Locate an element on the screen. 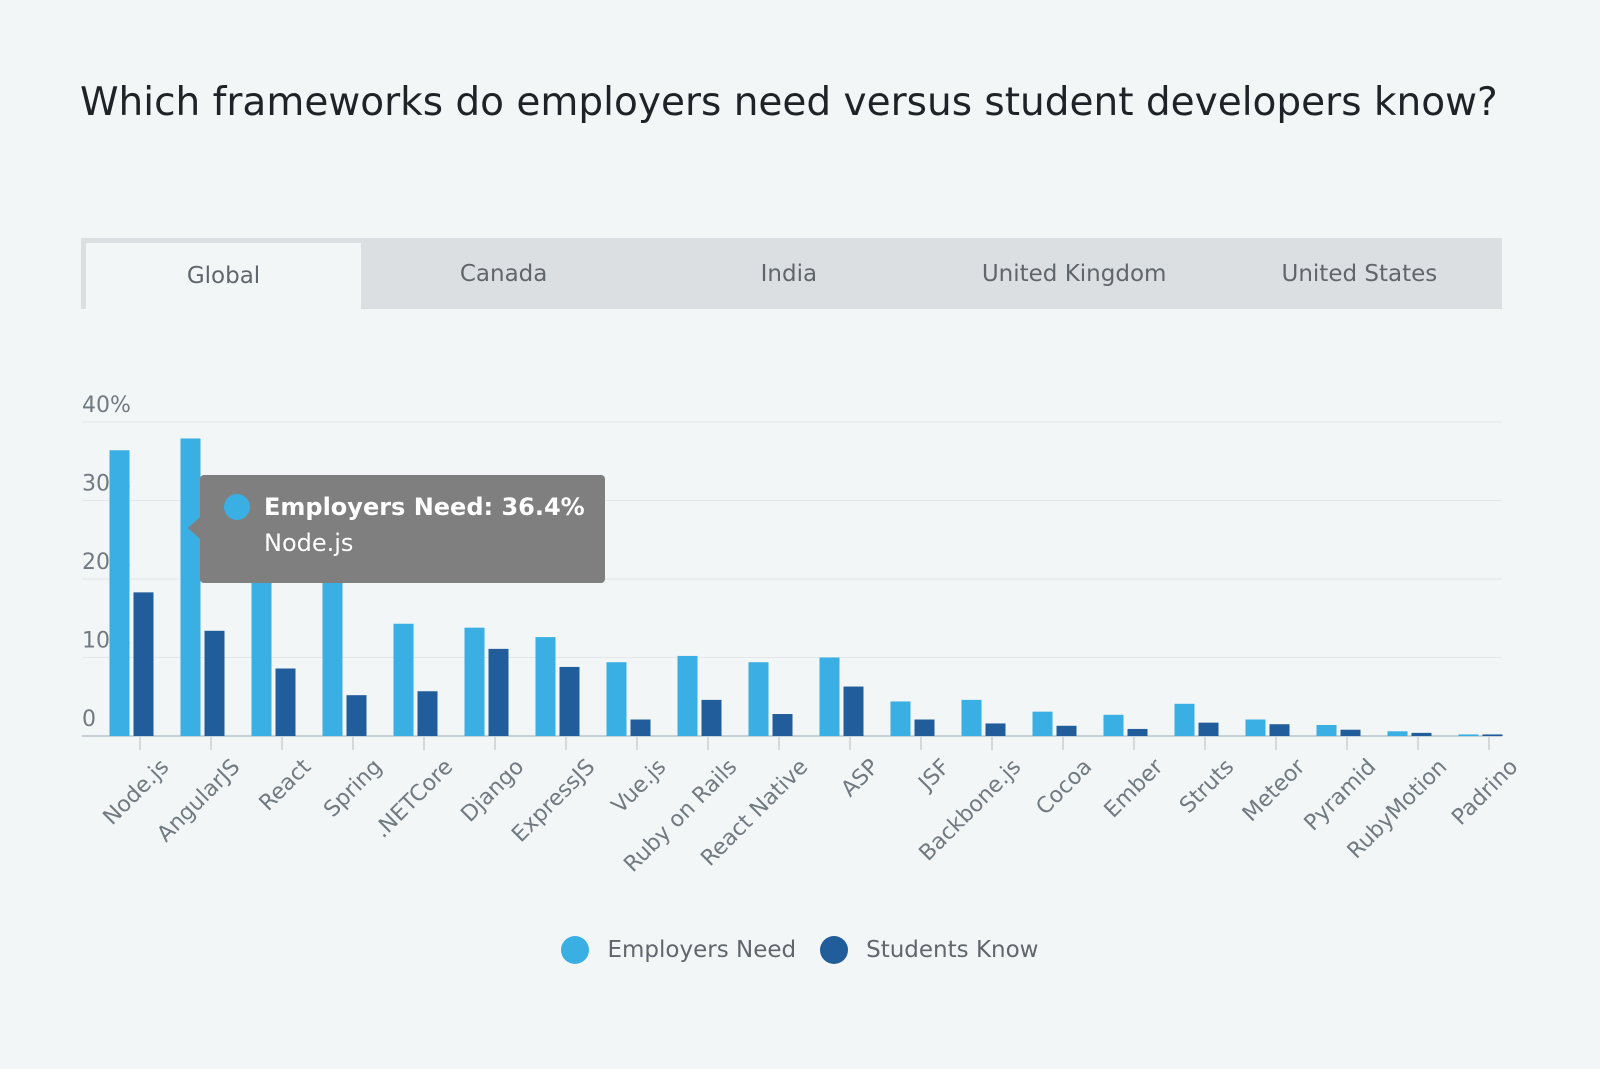 This screenshot has width=1600, height=1069. tab-global: Global is located at coordinates (223, 276).